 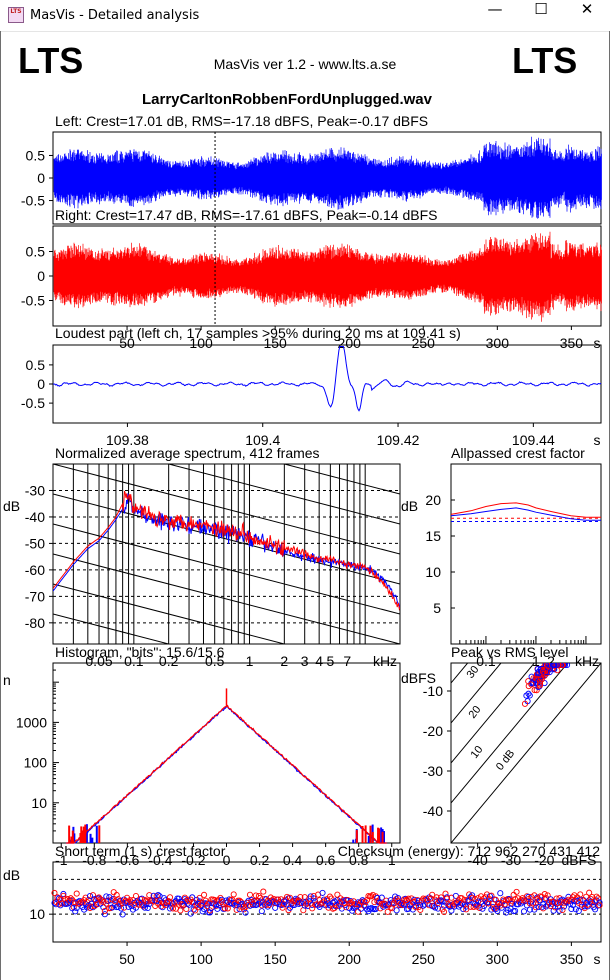 What do you see at coordinates (36, 252) in the screenshot?
I see `right-waveform-ytick-label: 0.5` at bounding box center [36, 252].